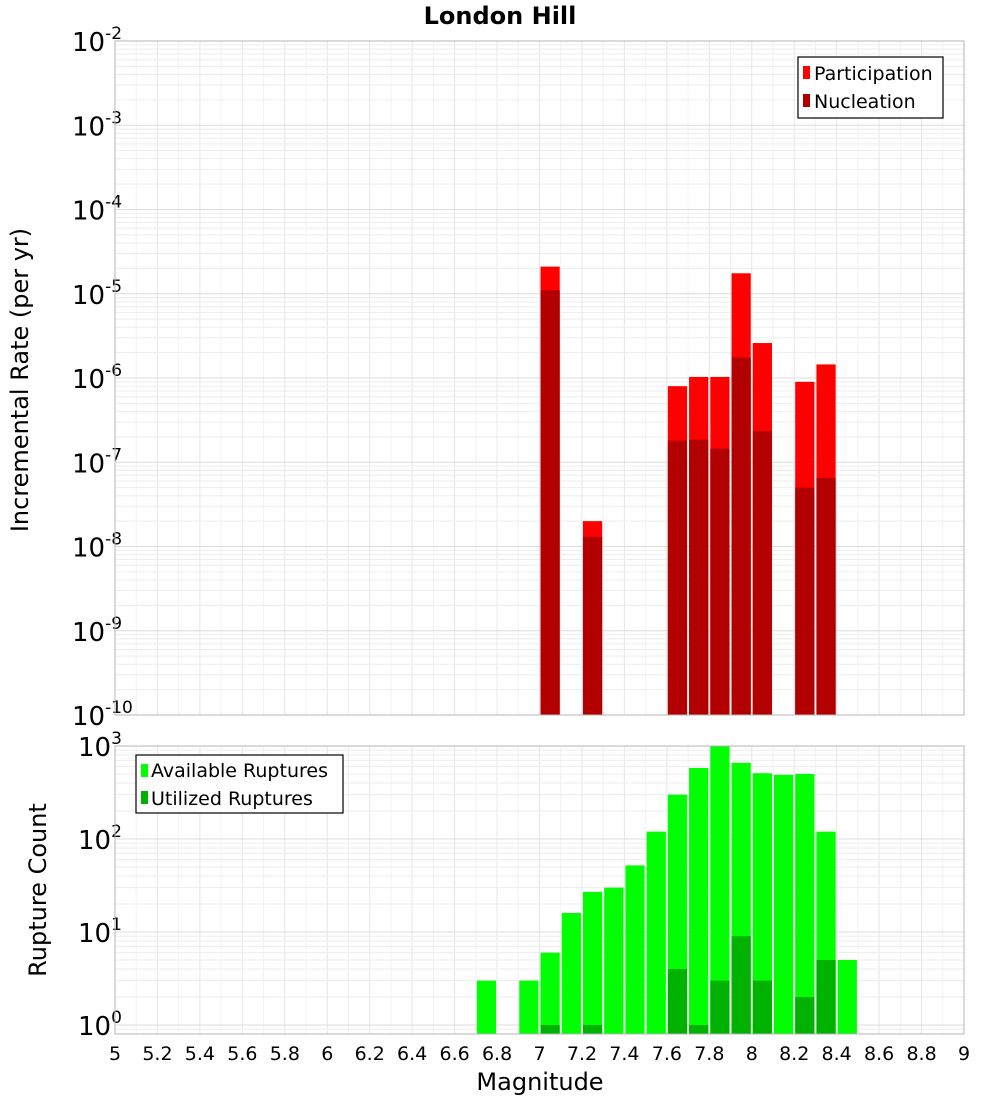 The height and width of the screenshot is (1100, 1000). What do you see at coordinates (873, 74) in the screenshot?
I see `legend-label-participation: Participation` at bounding box center [873, 74].